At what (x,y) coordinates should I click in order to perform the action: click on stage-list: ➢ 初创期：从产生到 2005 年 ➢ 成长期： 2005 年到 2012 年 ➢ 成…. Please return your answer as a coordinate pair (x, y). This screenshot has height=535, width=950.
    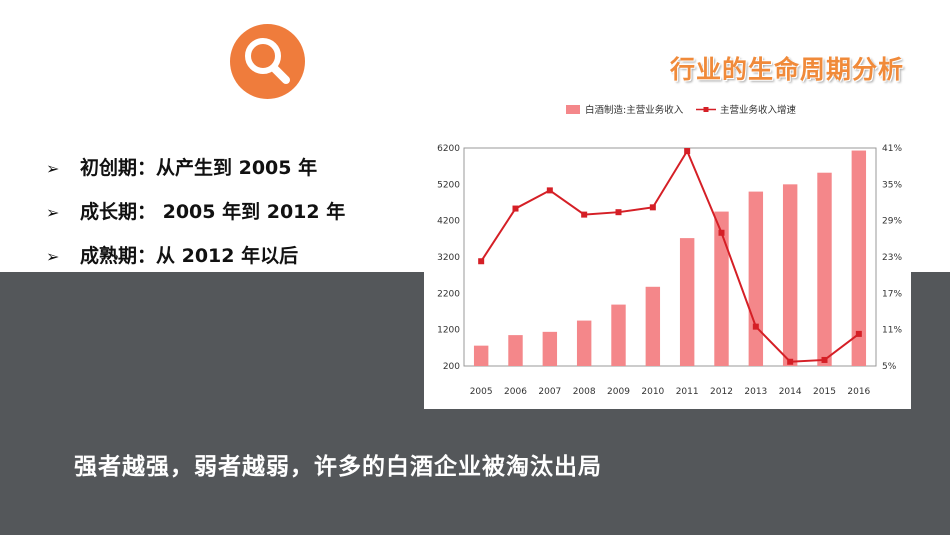
    Looking at the image, I should click on (195, 216).